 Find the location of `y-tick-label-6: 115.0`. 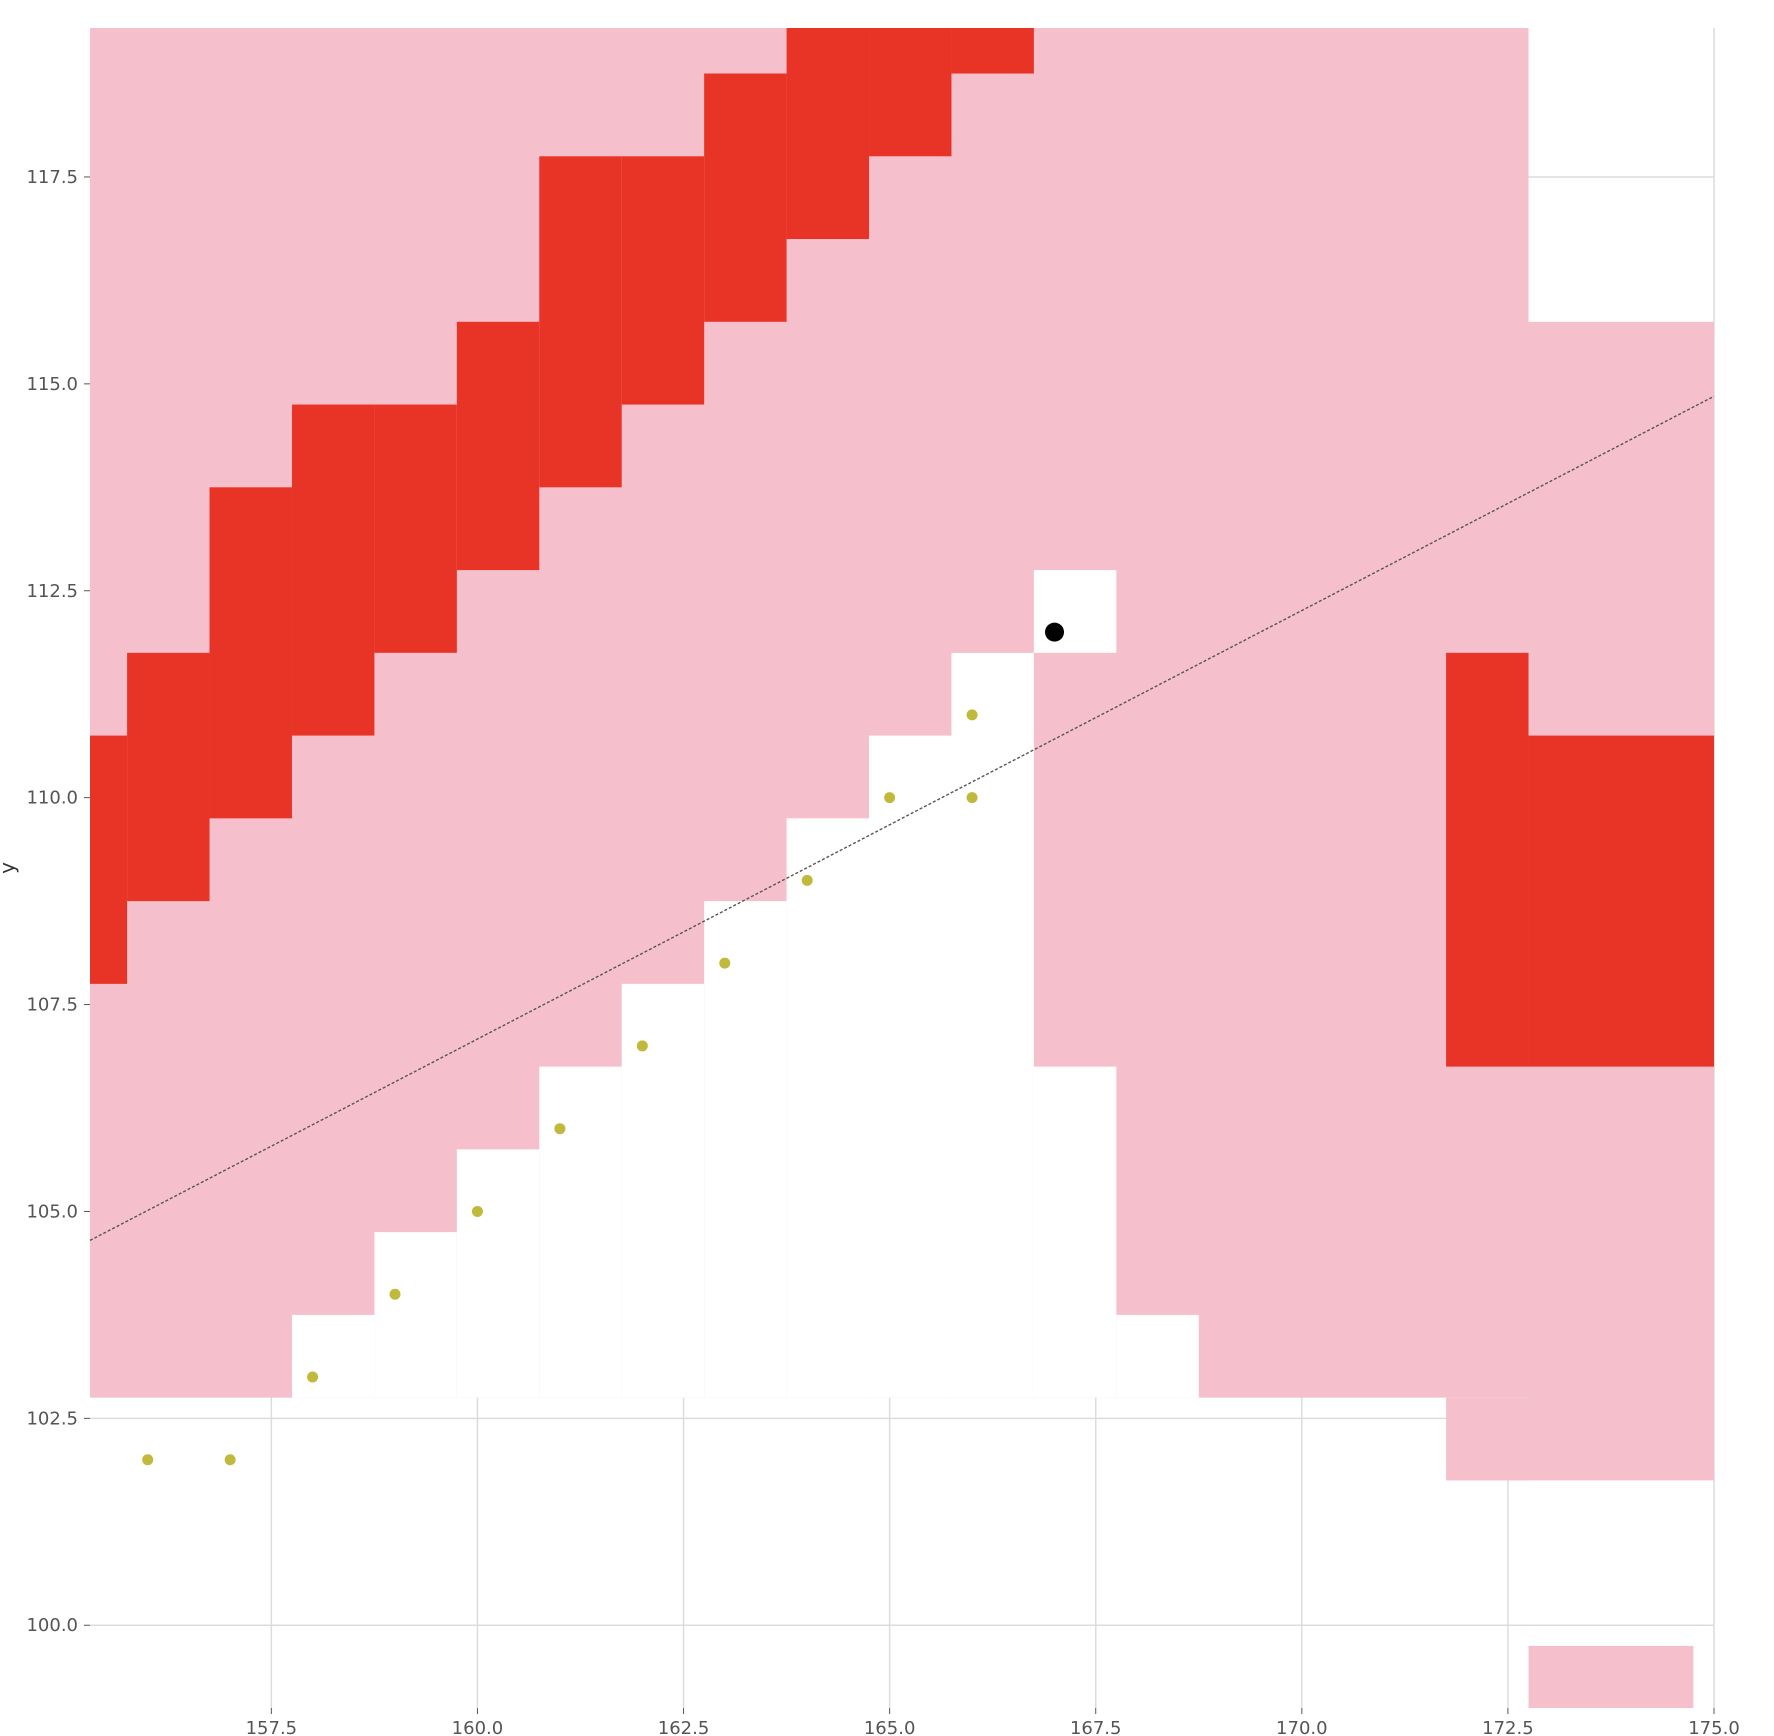

y-tick-label-6: 115.0 is located at coordinates (52, 384).